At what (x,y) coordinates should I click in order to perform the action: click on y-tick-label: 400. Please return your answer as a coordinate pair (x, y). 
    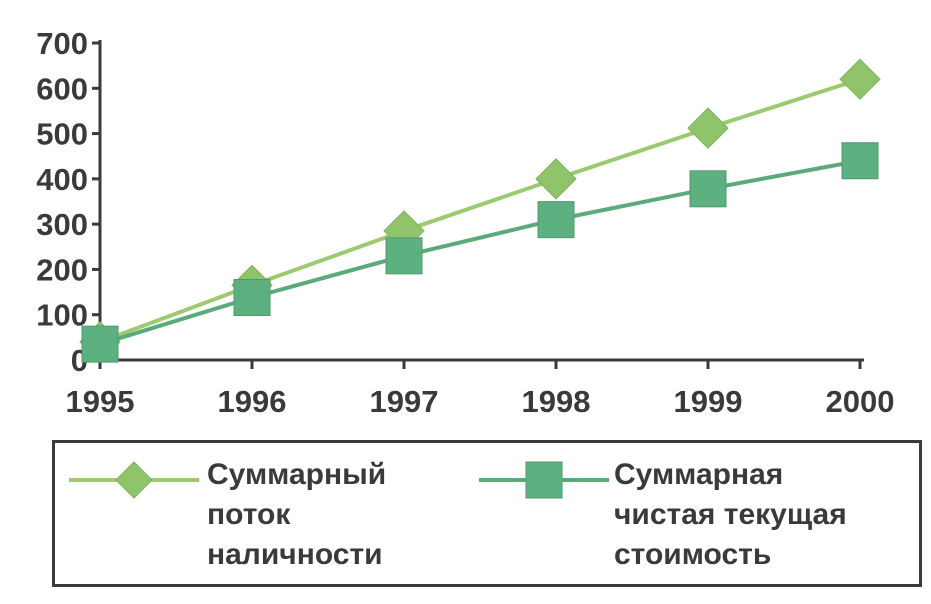
    Looking at the image, I should click on (62, 179).